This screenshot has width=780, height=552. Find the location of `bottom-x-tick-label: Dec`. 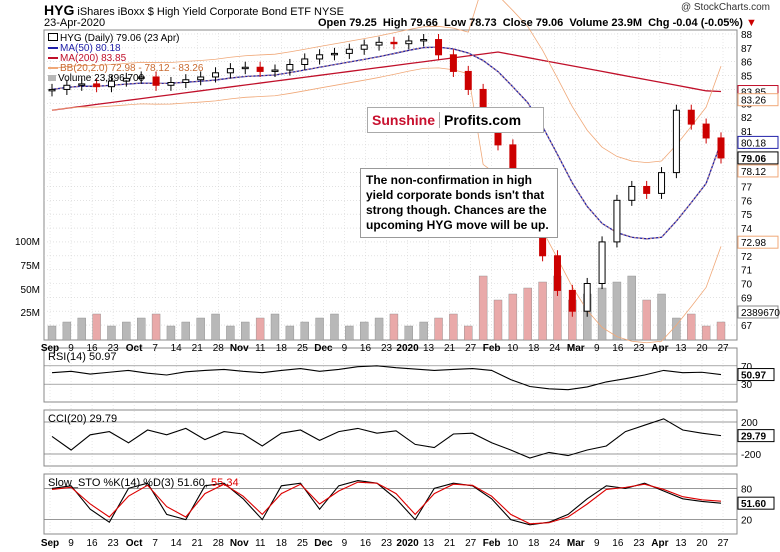

bottom-x-tick-label: Dec is located at coordinates (323, 543).